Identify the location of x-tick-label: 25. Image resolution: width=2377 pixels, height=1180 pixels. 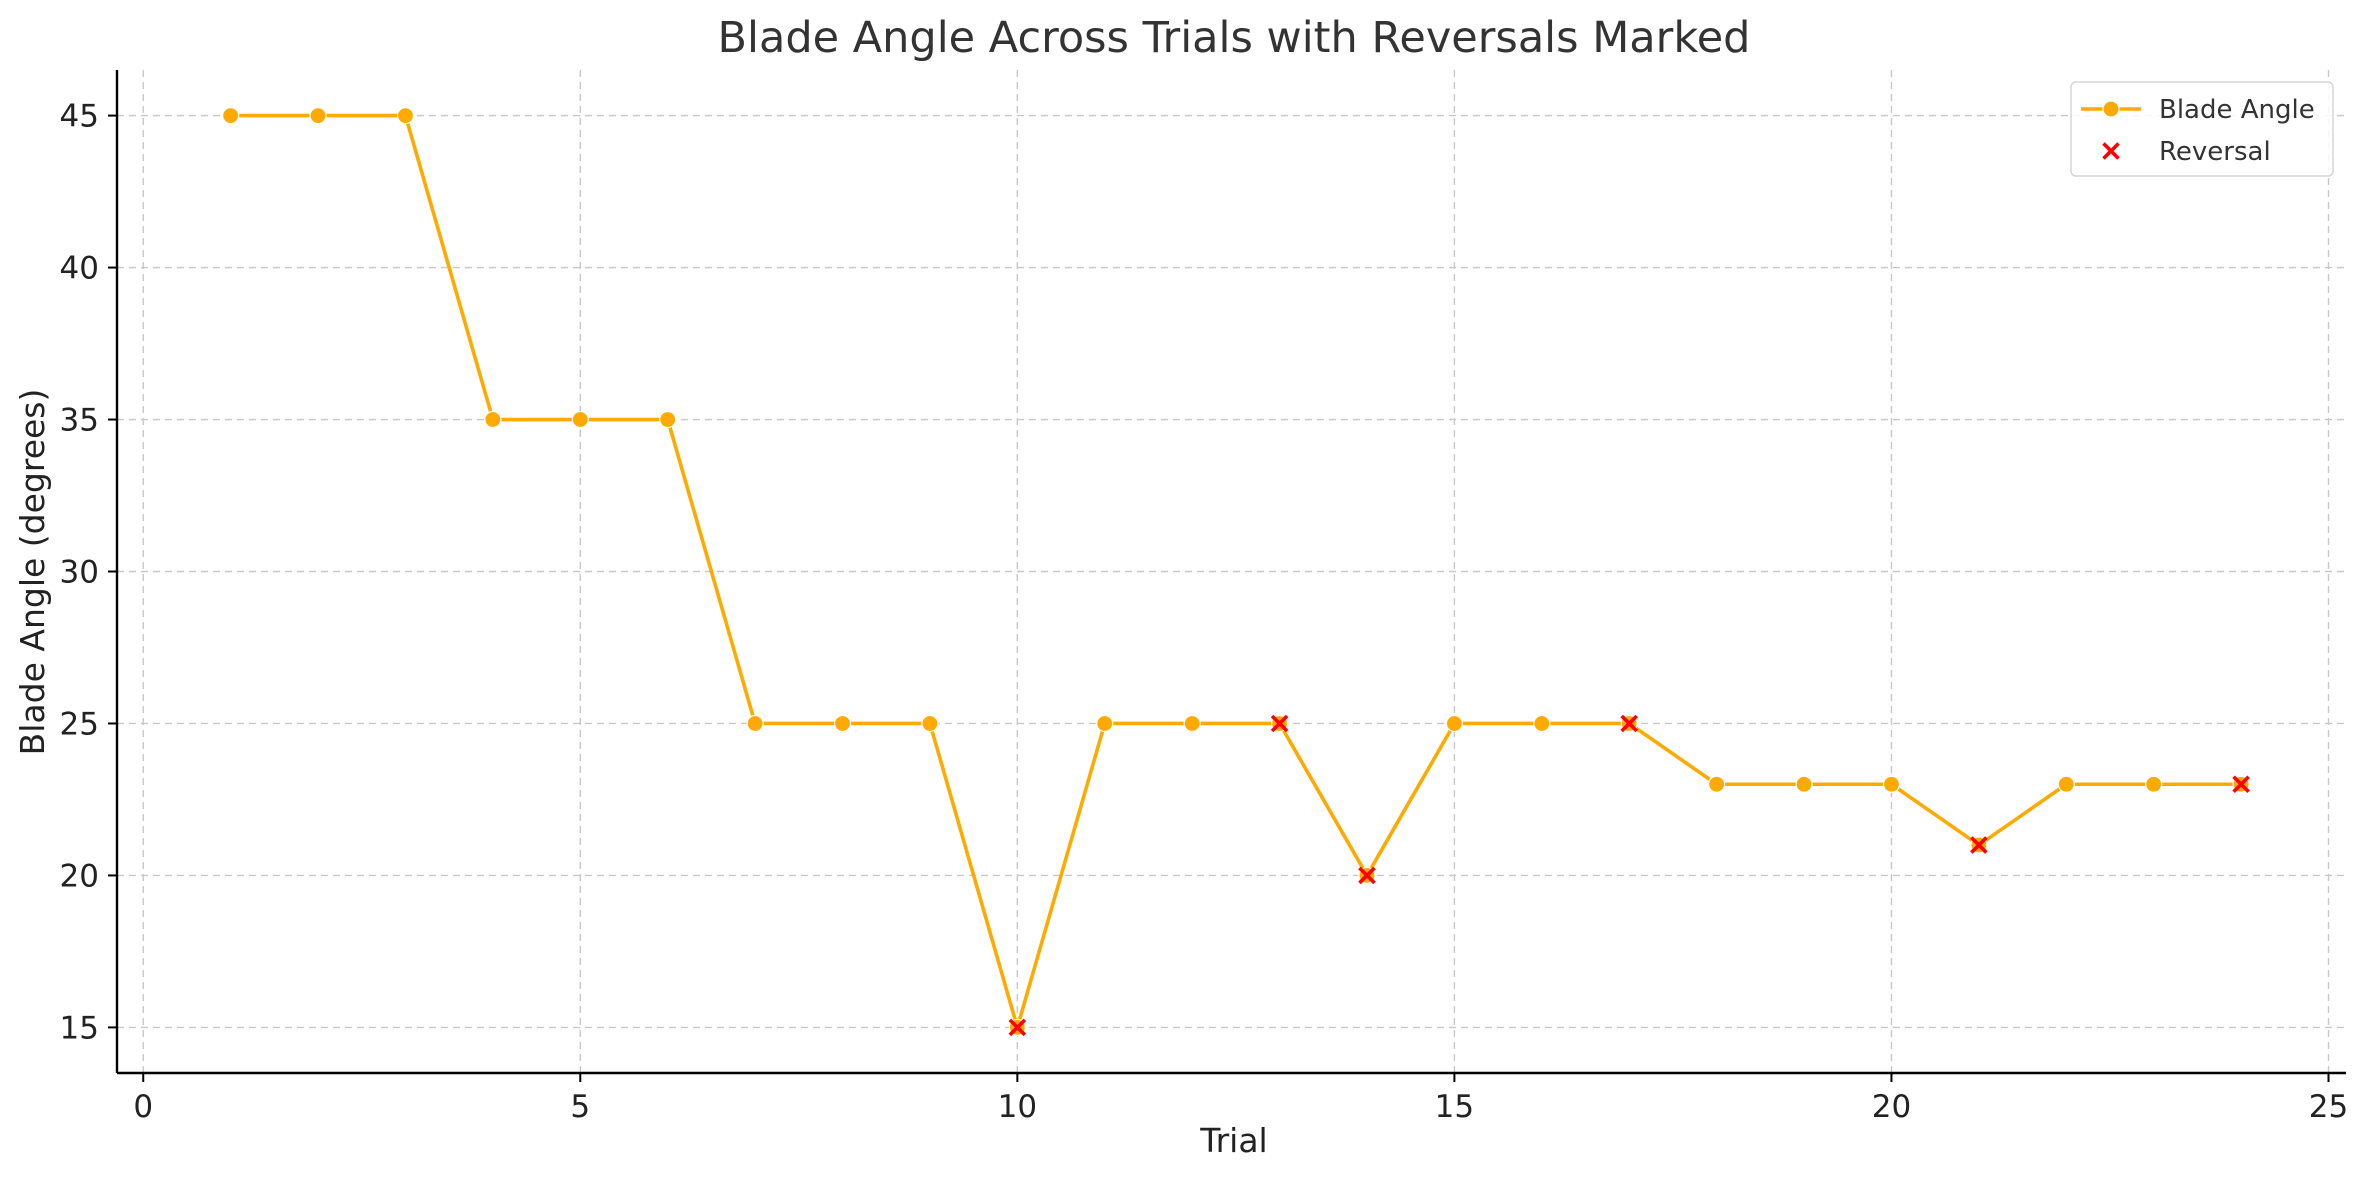
(2328, 1107).